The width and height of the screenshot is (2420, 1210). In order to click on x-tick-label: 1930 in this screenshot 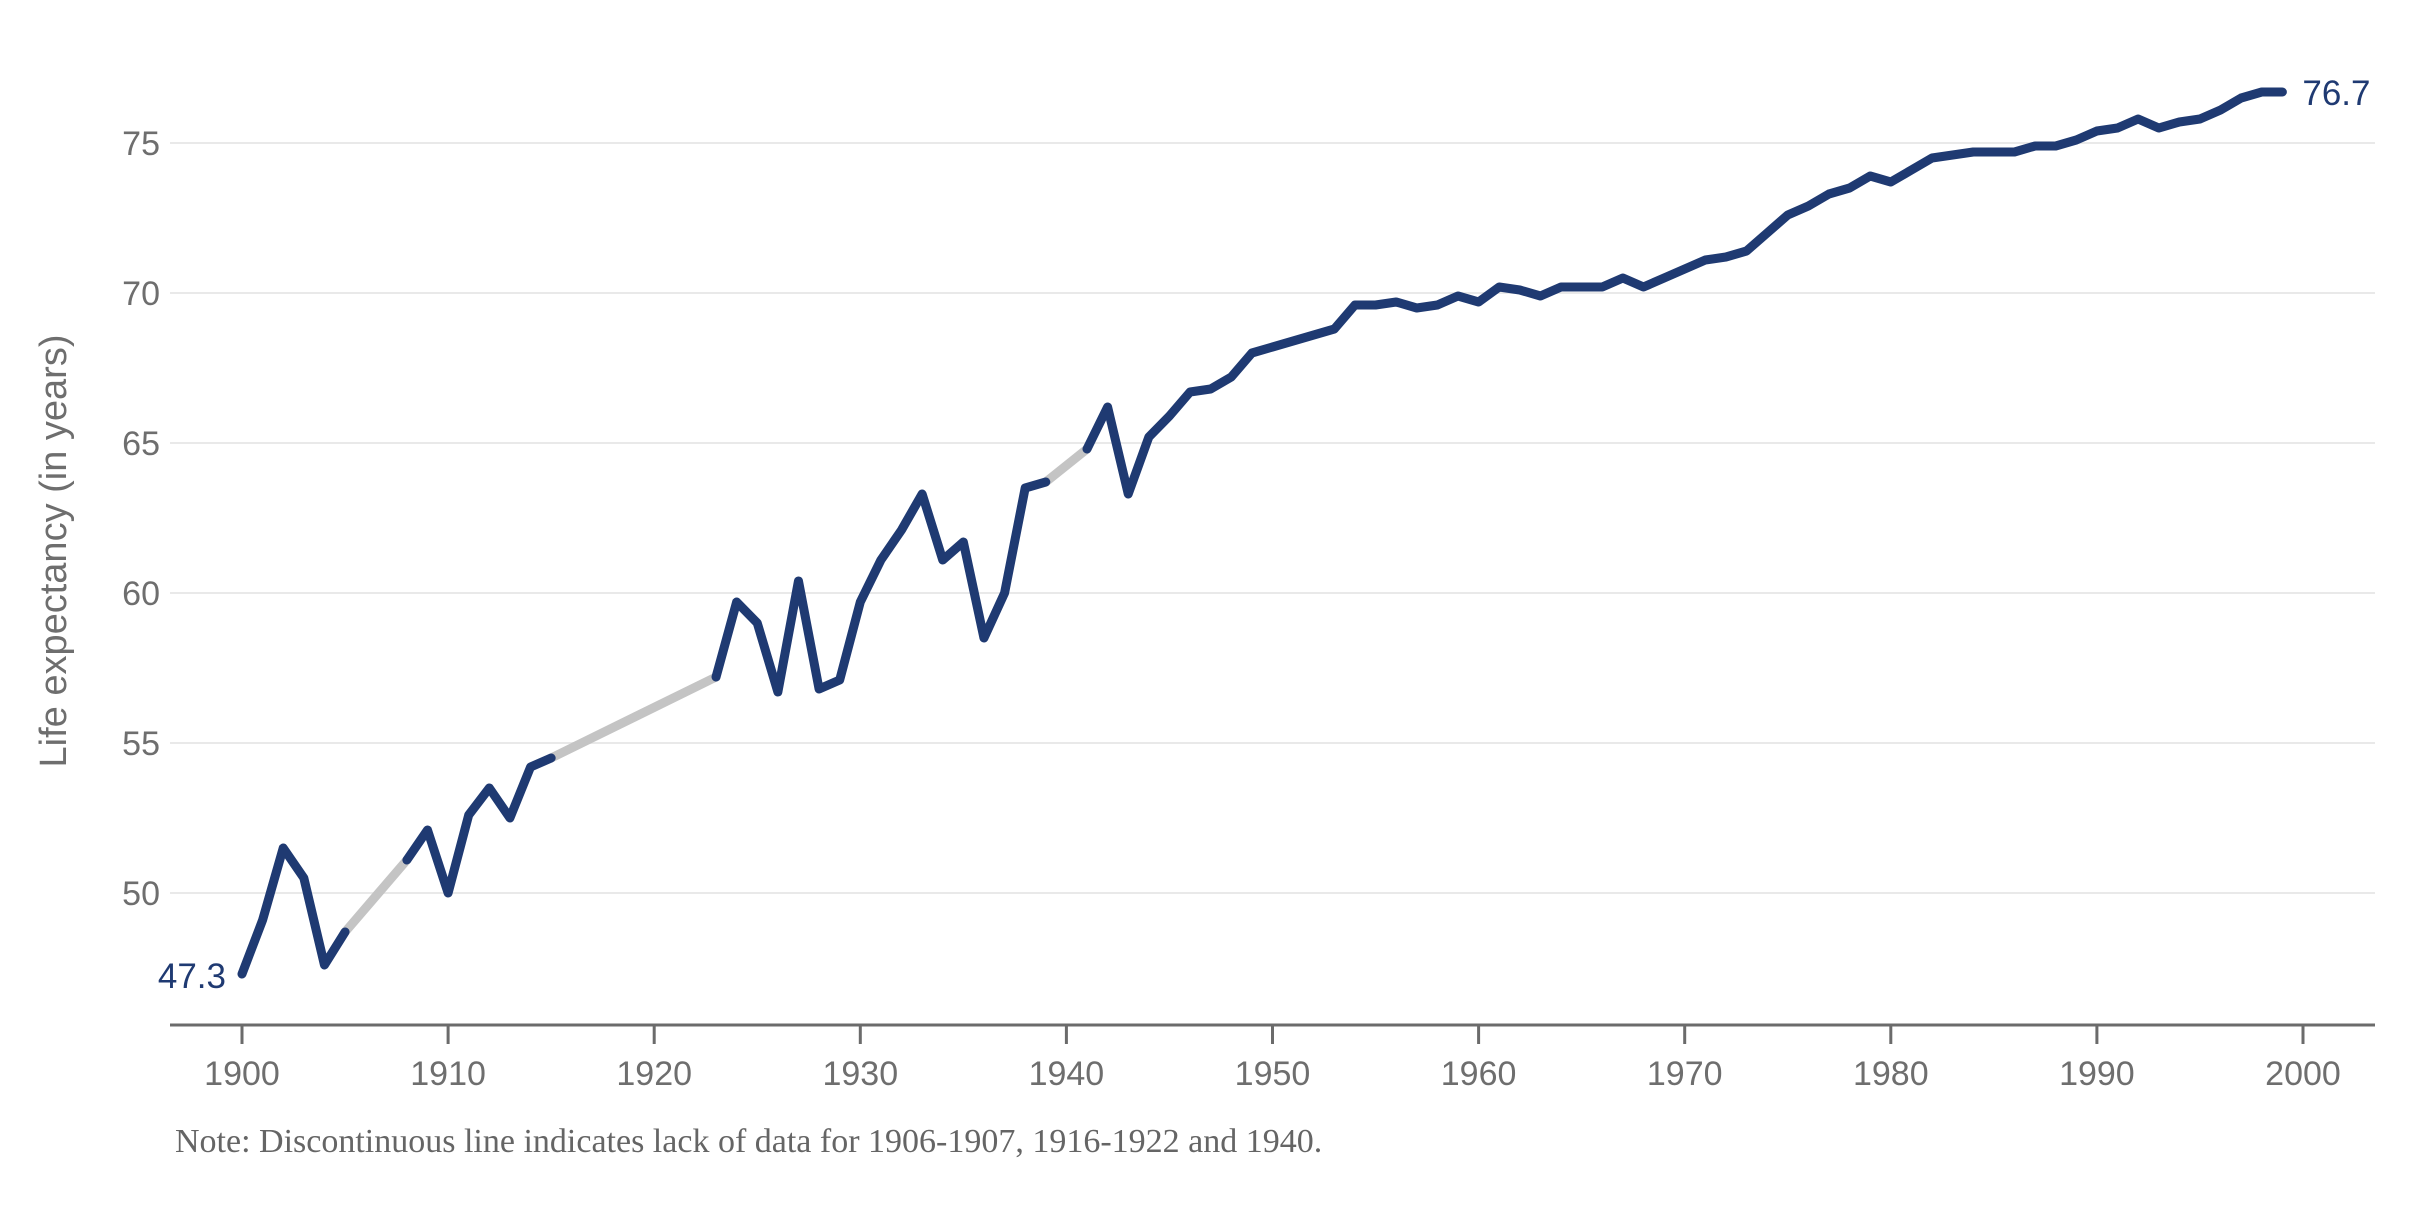, I will do `click(860, 1074)`.